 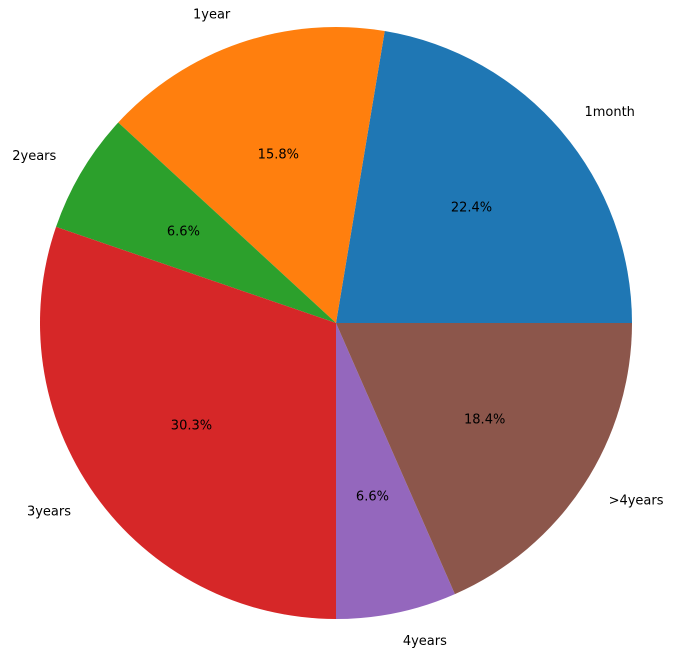 I want to click on slice-label: 2years, so click(x=34, y=156).